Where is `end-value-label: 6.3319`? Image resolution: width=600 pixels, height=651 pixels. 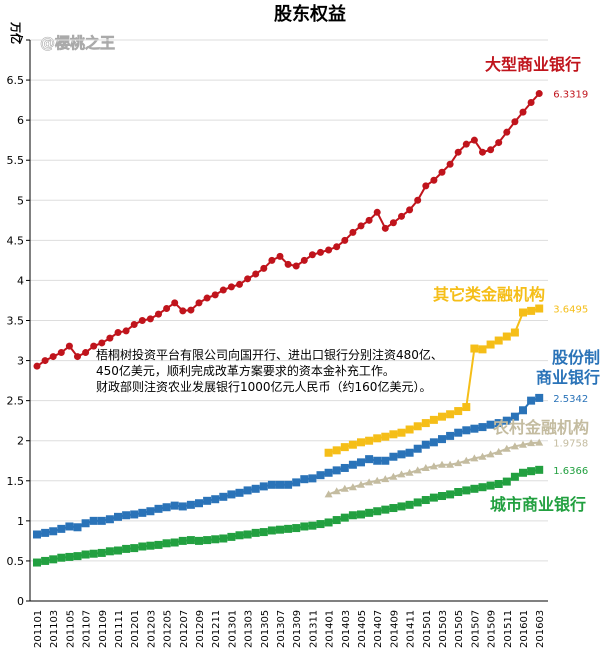 end-value-label: 6.3319 is located at coordinates (570, 95).